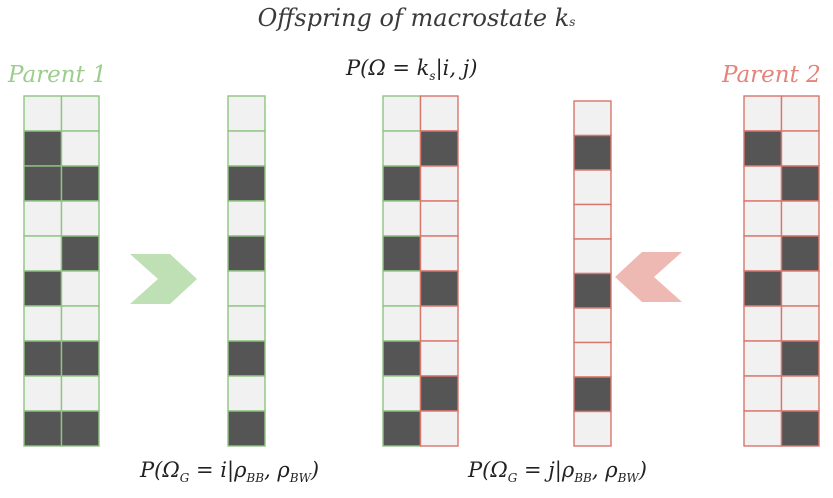  I want to click on parent-2-label: Parent 2, so click(771, 75).